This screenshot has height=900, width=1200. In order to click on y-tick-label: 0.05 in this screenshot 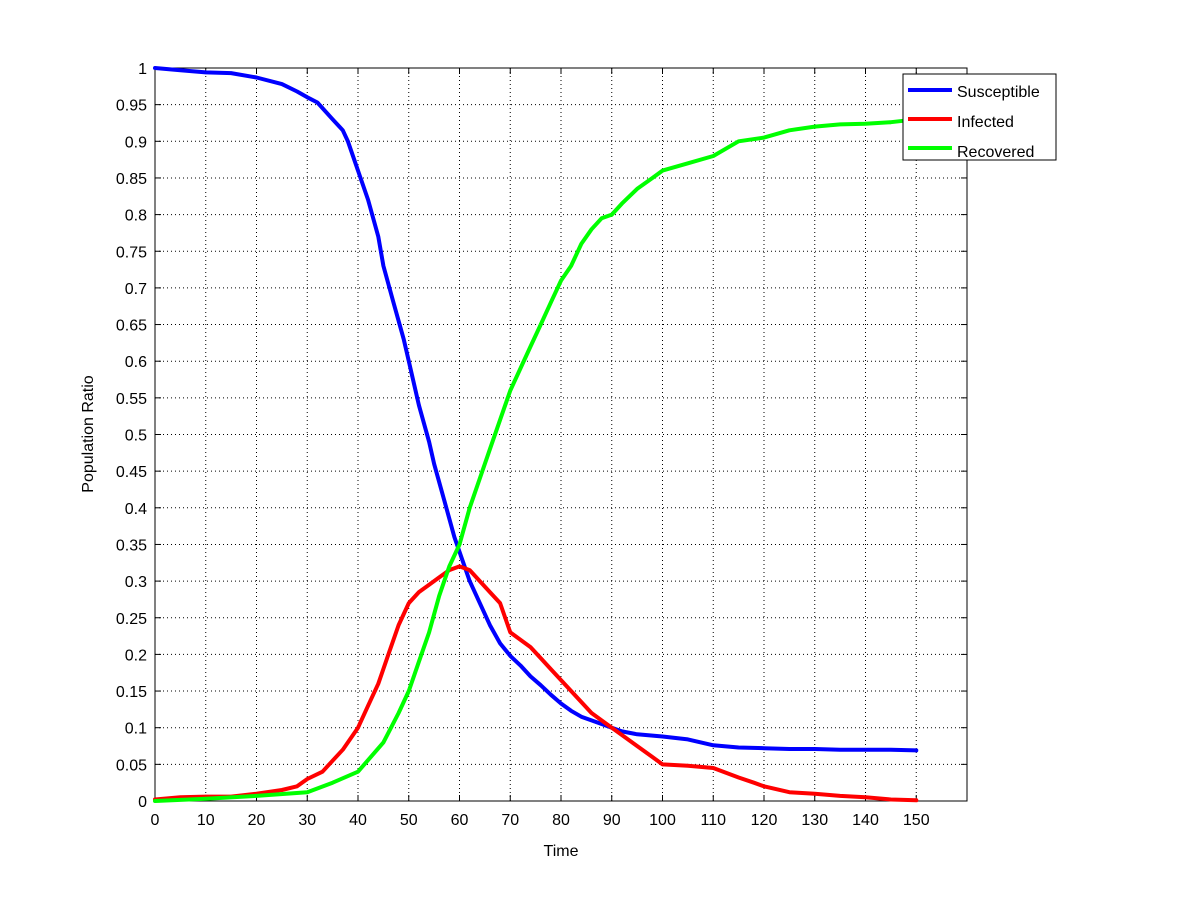, I will do `click(131, 765)`.